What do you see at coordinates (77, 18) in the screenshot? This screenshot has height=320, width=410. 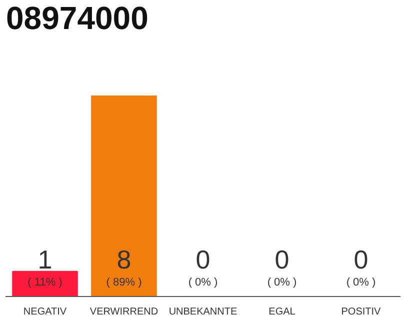 I see `chart-title: 08974000` at bounding box center [77, 18].